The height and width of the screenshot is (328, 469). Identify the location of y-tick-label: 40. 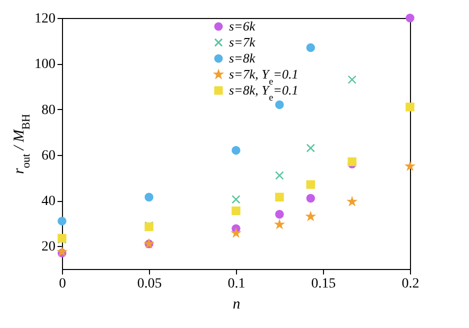
(49, 202).